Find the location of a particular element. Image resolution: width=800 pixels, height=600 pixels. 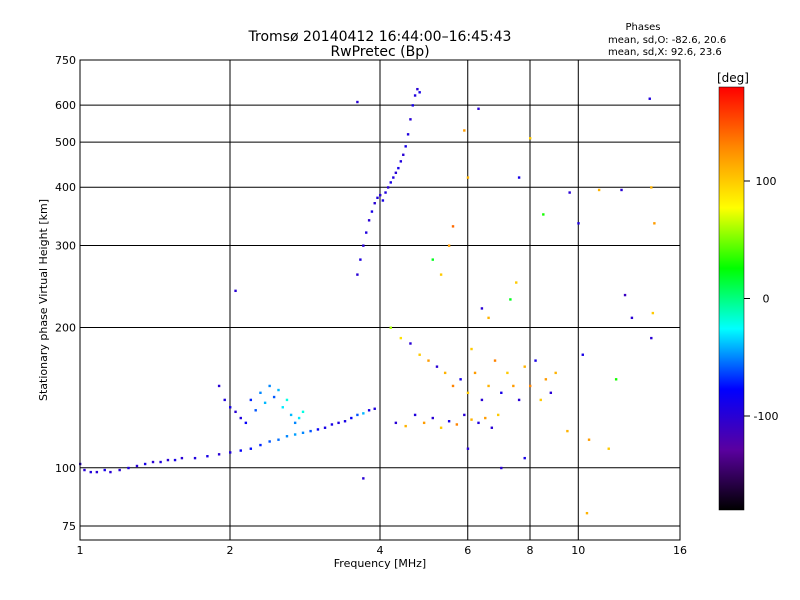

x-tick-label: 1 is located at coordinates (80, 550).